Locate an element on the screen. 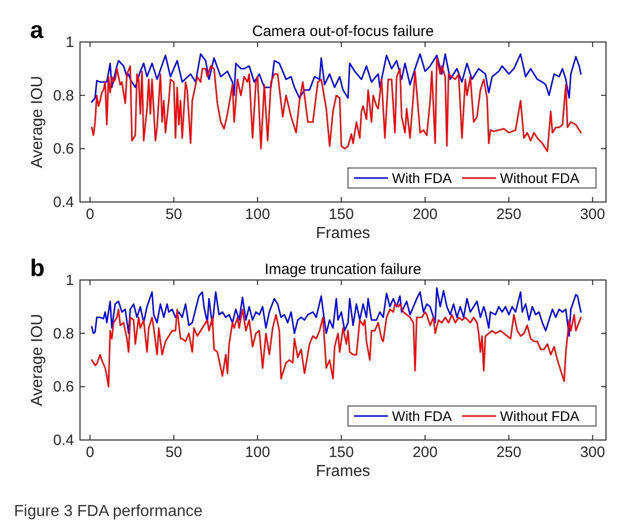 The width and height of the screenshot is (624, 529). text: b is located at coordinates (37, 268).